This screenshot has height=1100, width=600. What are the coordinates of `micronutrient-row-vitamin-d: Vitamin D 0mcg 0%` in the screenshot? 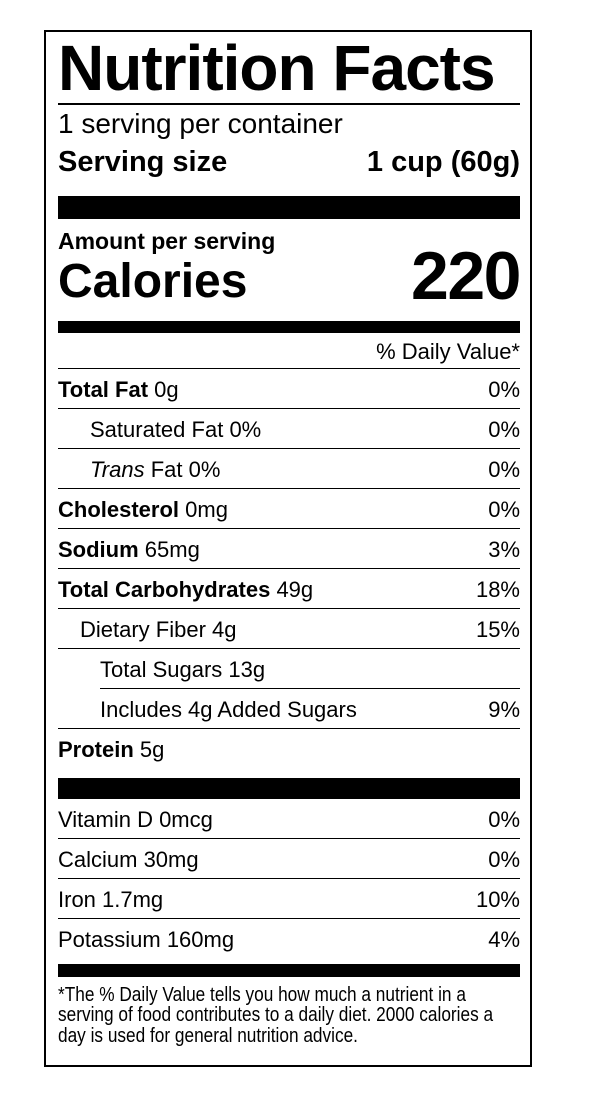 It's located at (289, 819).